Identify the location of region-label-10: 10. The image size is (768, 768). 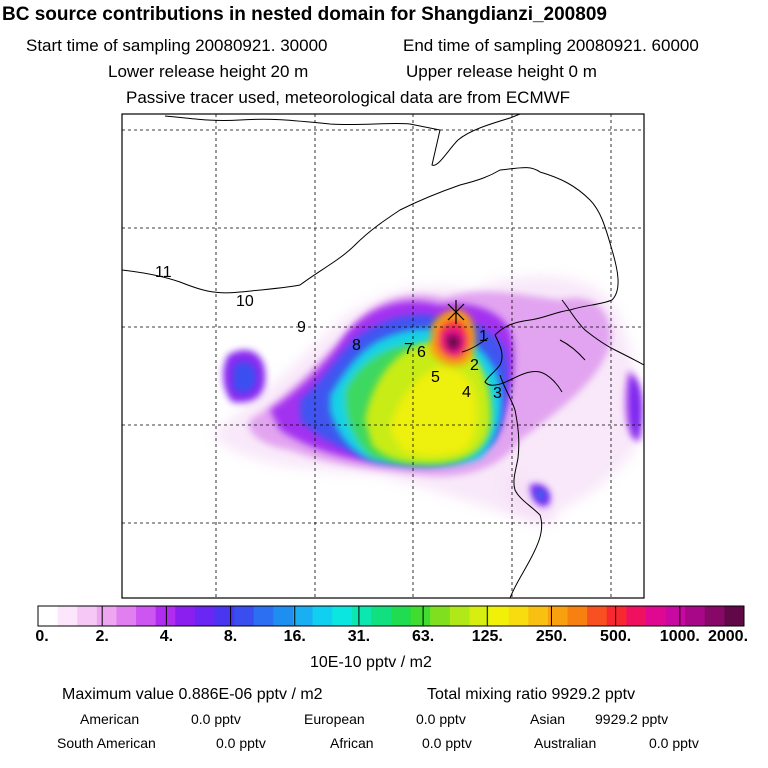
(245, 301).